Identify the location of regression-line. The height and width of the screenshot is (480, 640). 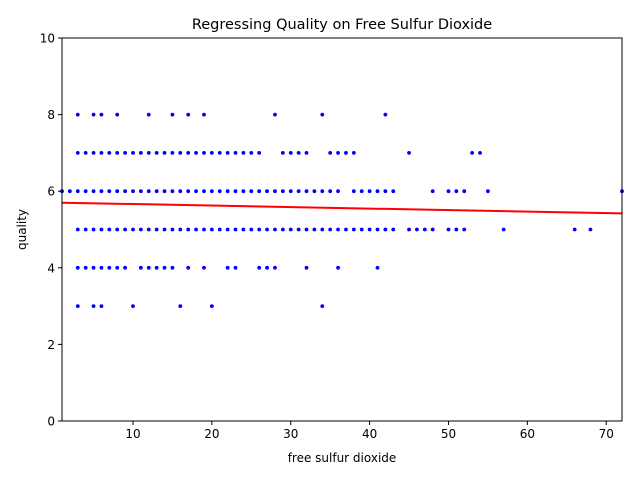
(342, 208).